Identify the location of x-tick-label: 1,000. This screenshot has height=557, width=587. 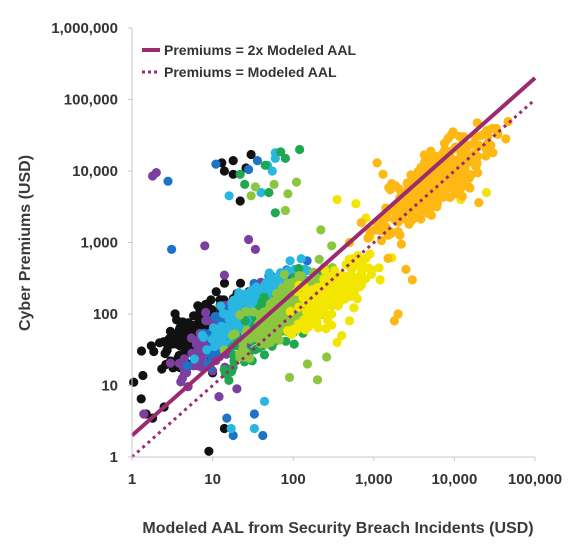
(374, 479).